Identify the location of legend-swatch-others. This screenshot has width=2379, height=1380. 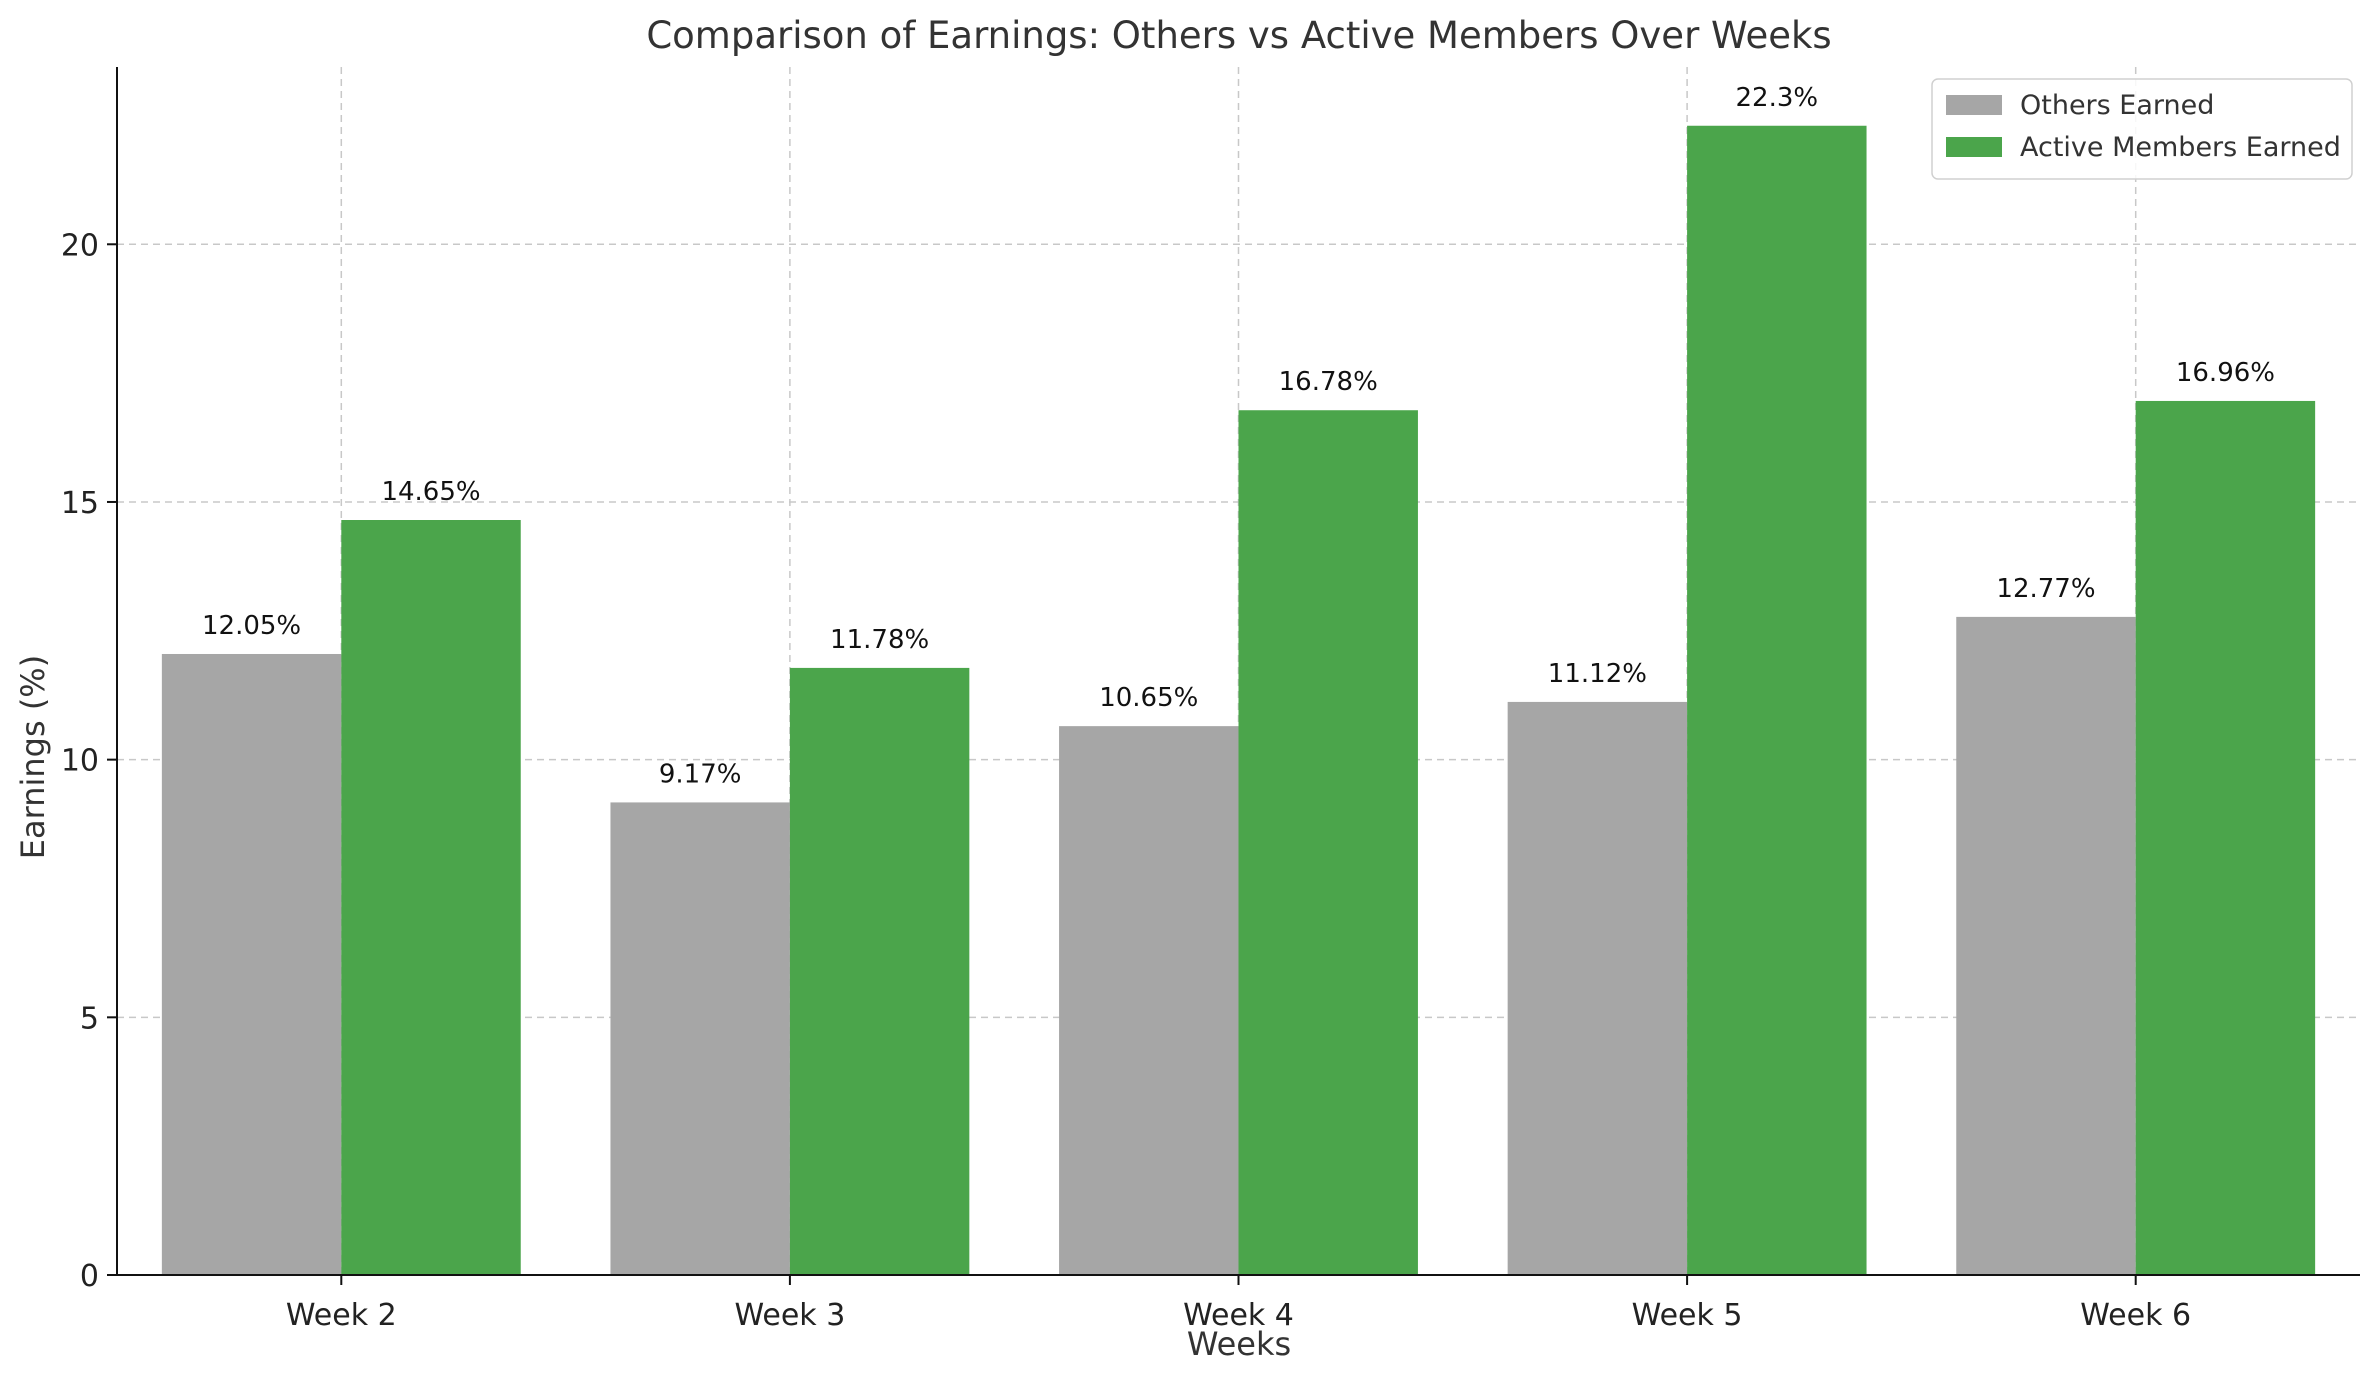
(1974, 105).